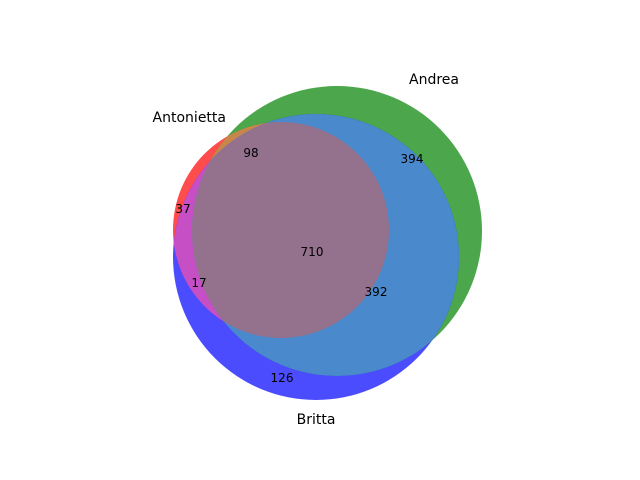 The width and height of the screenshot is (640, 480). What do you see at coordinates (312, 252) in the screenshot?
I see `region-label-all-three: 710` at bounding box center [312, 252].